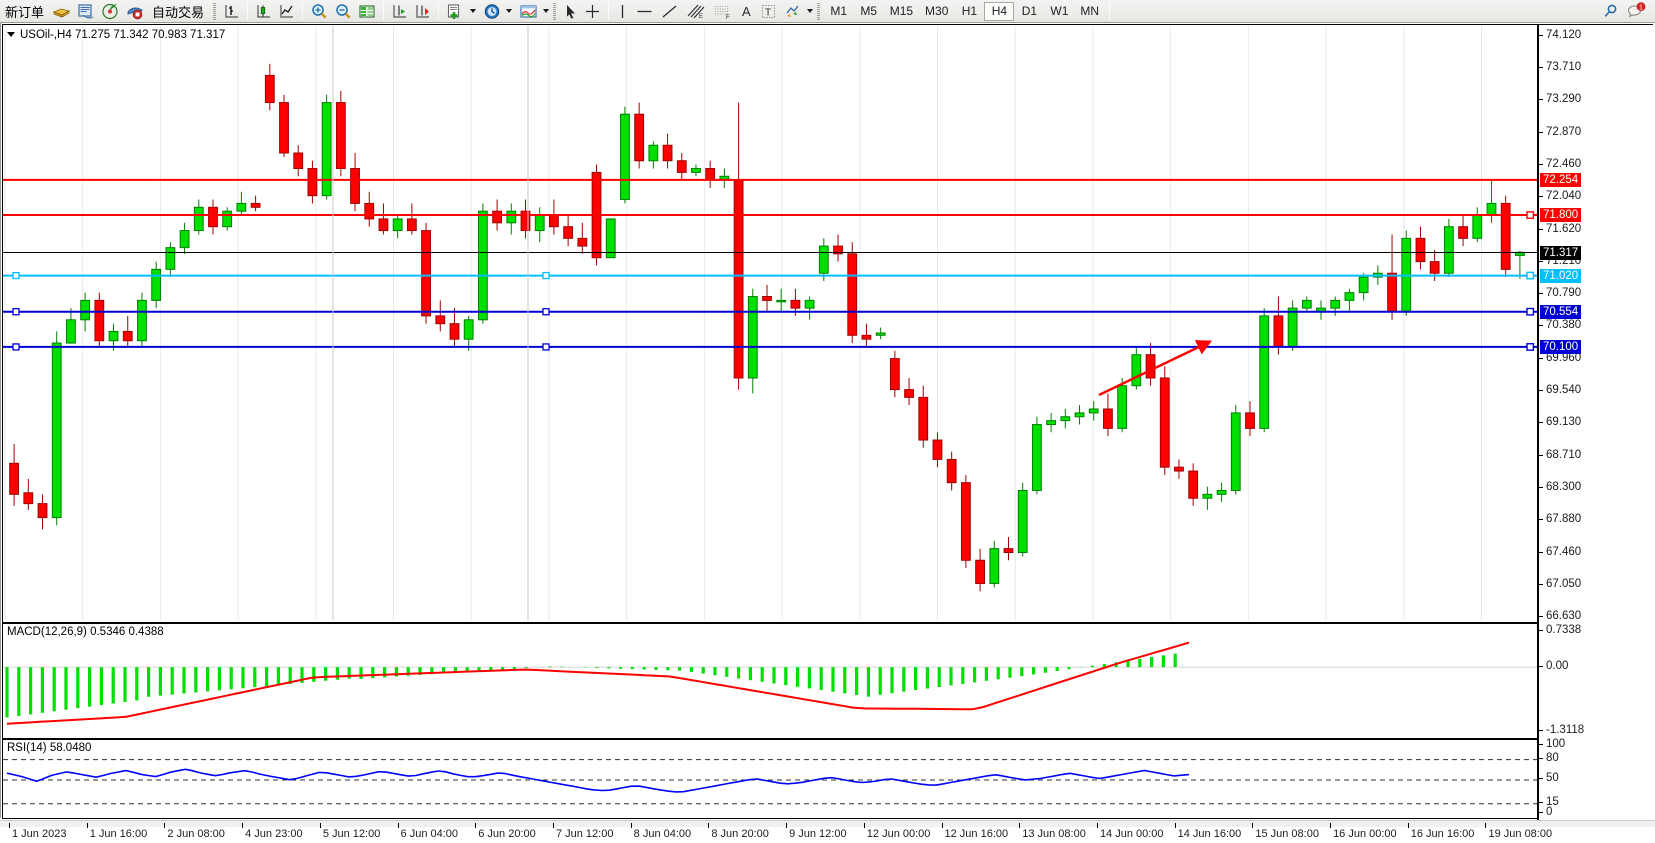 This screenshot has height=843, width=1655. I want to click on rsi-tick-label: 50, so click(1552, 778).